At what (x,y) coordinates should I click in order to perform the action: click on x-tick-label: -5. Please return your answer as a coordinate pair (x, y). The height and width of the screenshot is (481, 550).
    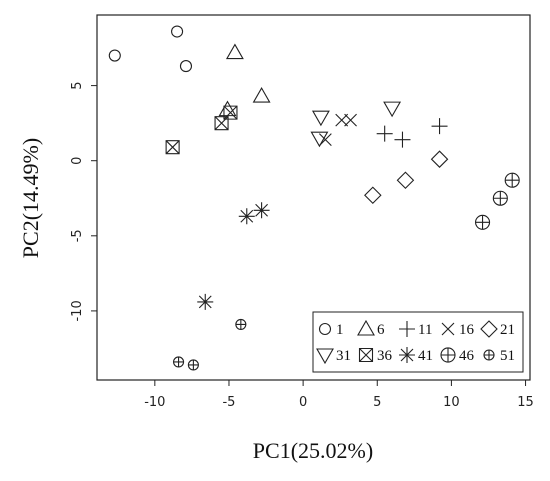
    Looking at the image, I should click on (228, 402).